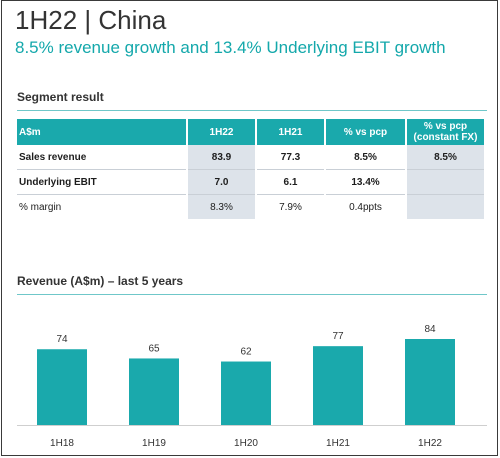 The image size is (500, 458). What do you see at coordinates (246, 443) in the screenshot?
I see `x-tick-label-1h20: 1H20` at bounding box center [246, 443].